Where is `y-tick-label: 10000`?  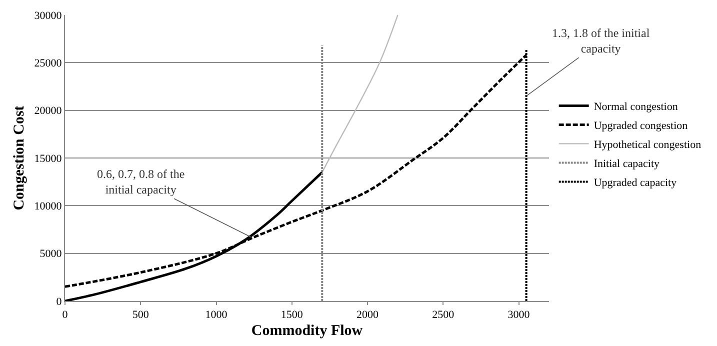 y-tick-label: 10000 is located at coordinates (48, 206).